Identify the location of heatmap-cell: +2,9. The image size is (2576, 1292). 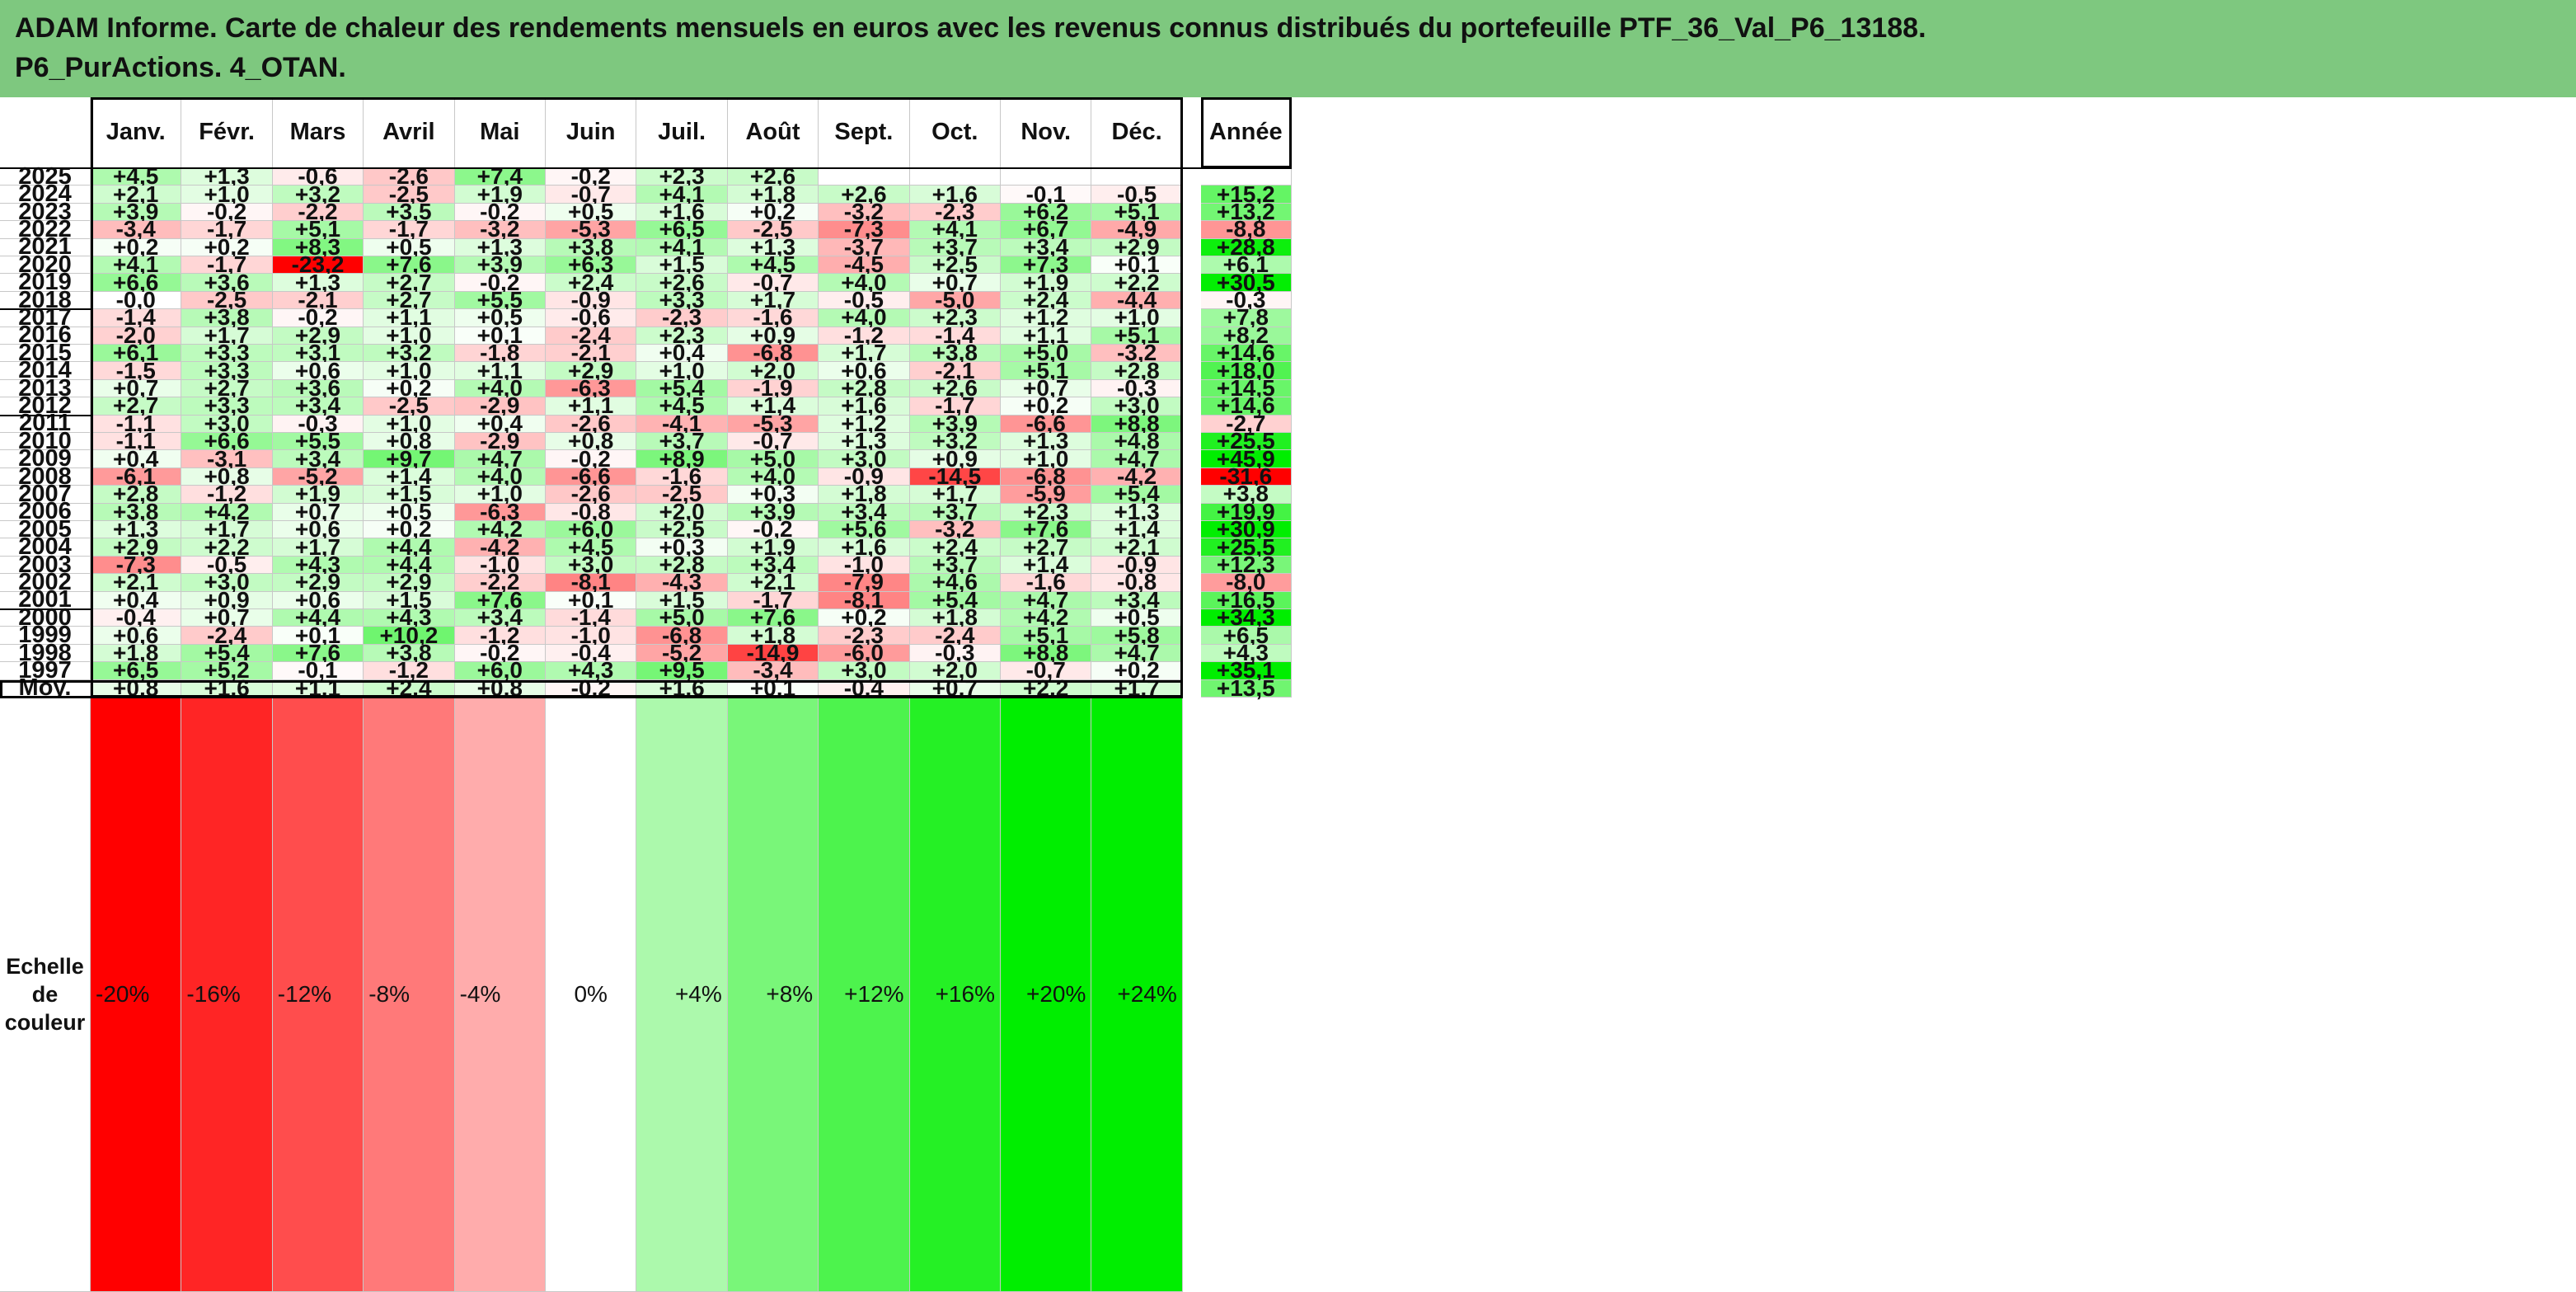
(1137, 247).